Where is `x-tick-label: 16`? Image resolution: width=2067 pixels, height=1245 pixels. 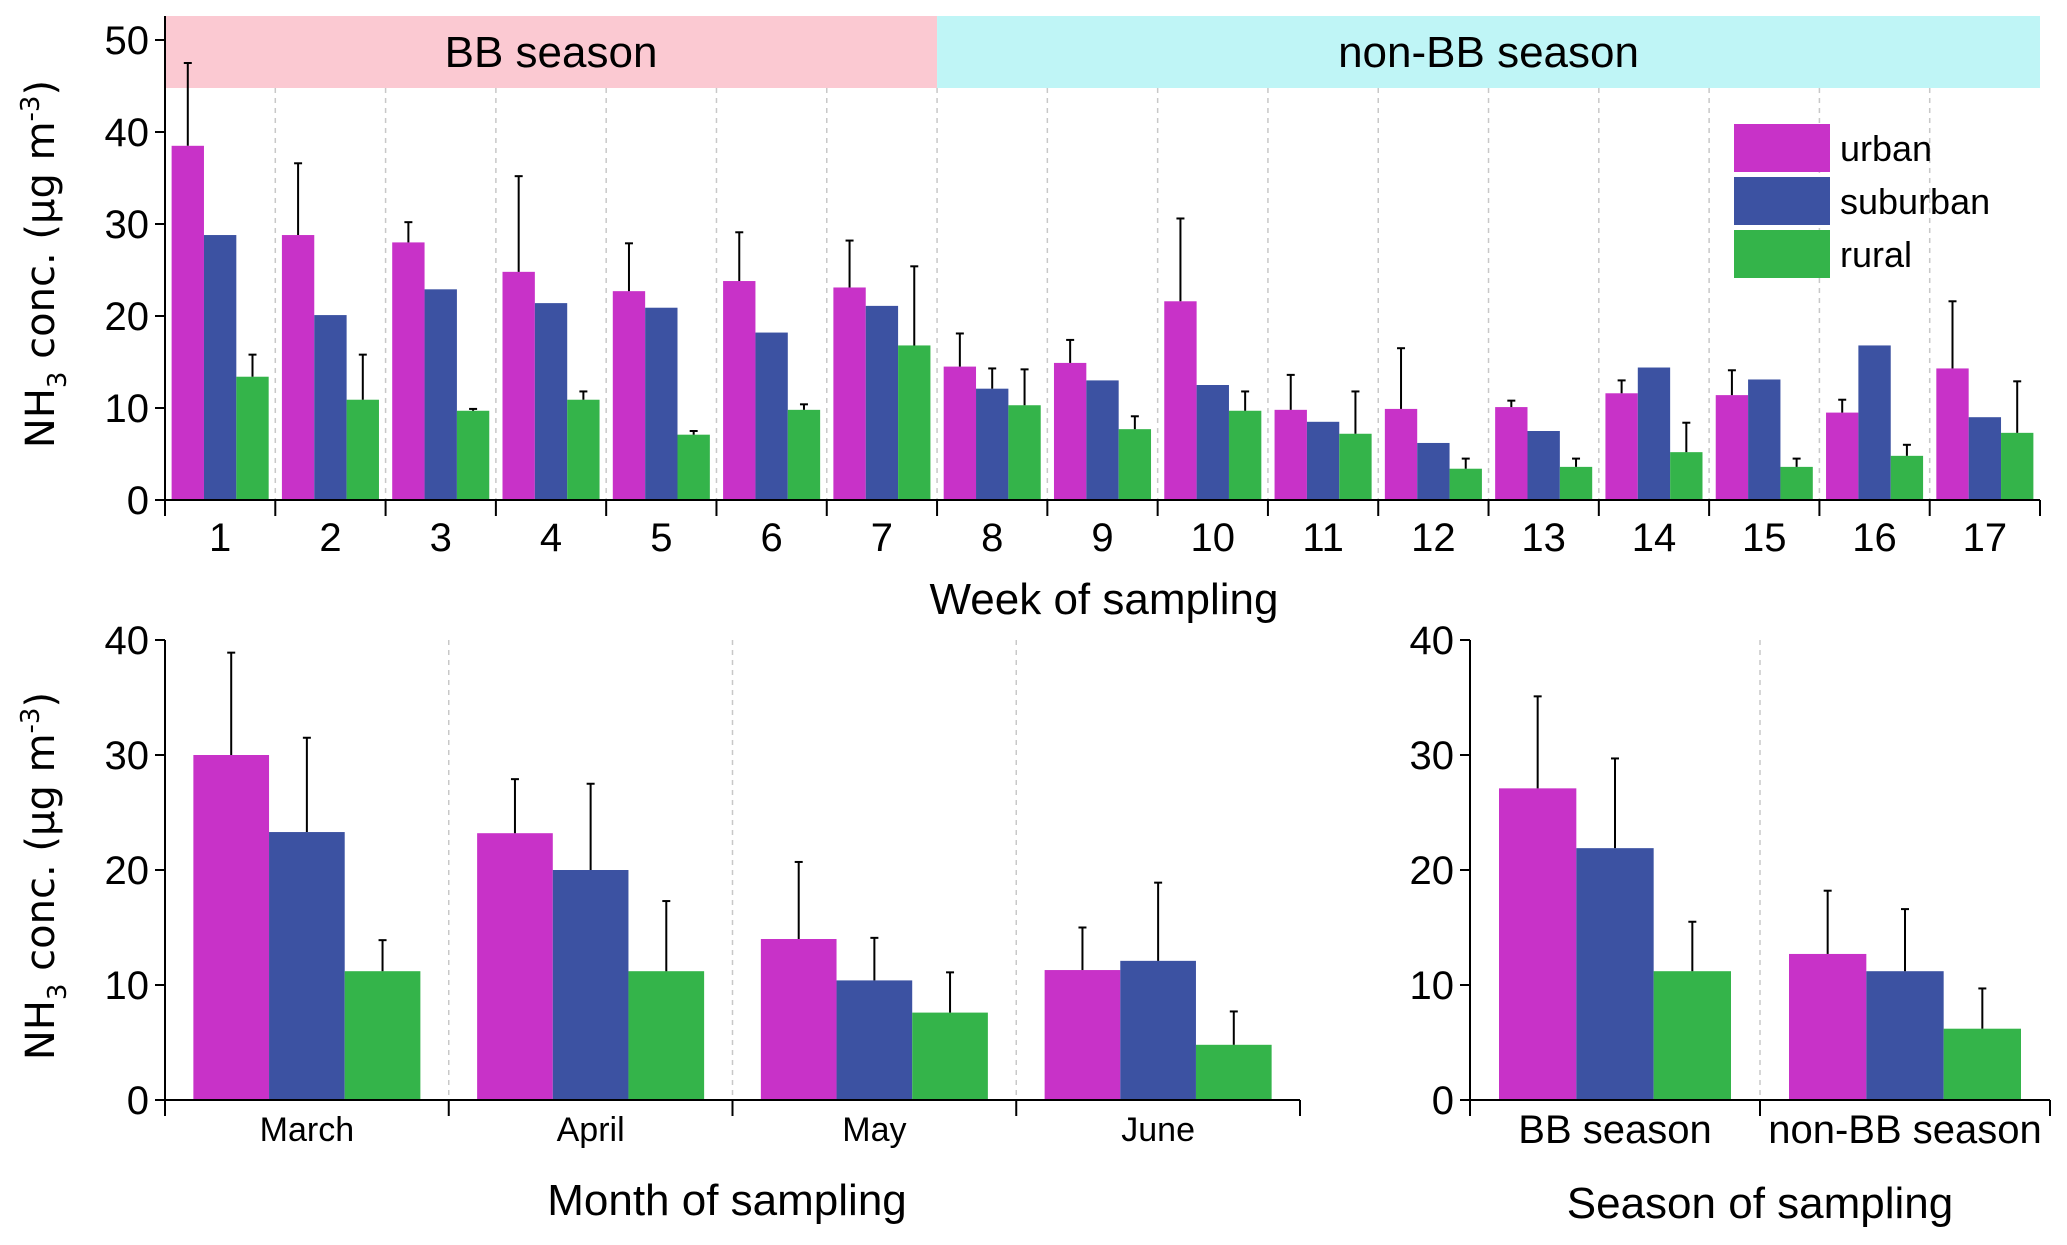
x-tick-label: 16 is located at coordinates (1874, 538).